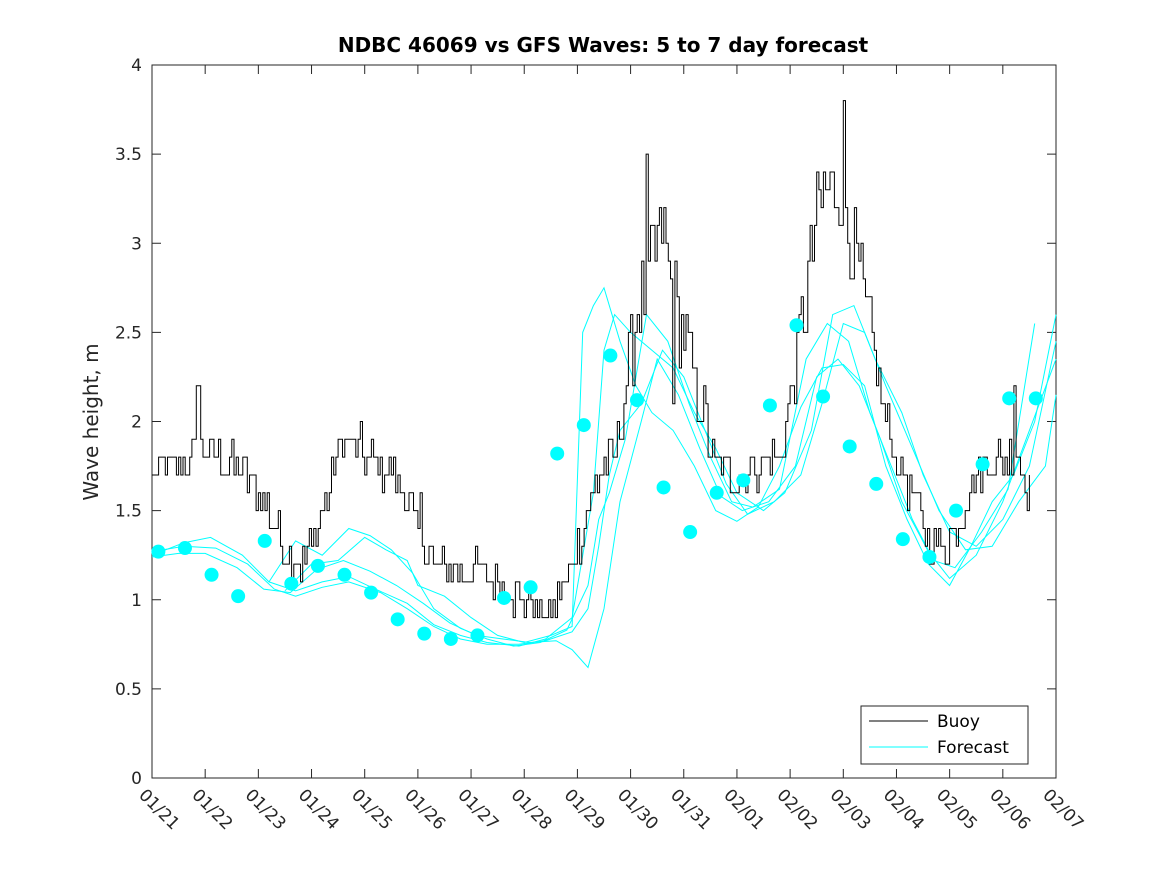 The height and width of the screenshot is (875, 1167). Describe the element at coordinates (136, 423) in the screenshot. I see `y-tick-label: 2` at that location.